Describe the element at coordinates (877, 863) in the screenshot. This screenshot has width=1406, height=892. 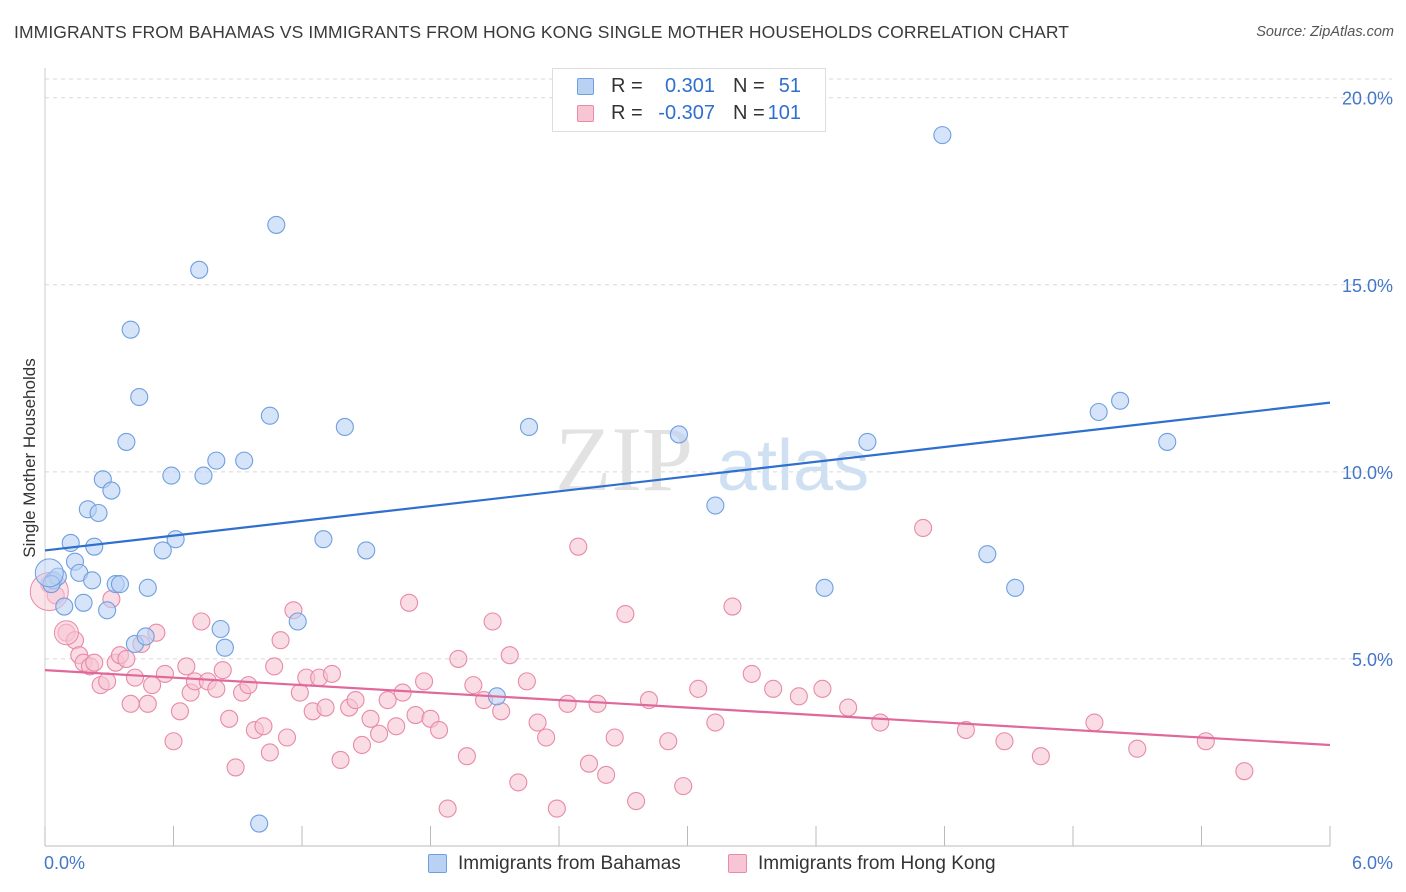
I see `legend-label: Immigrants from Hong Kong` at that location.